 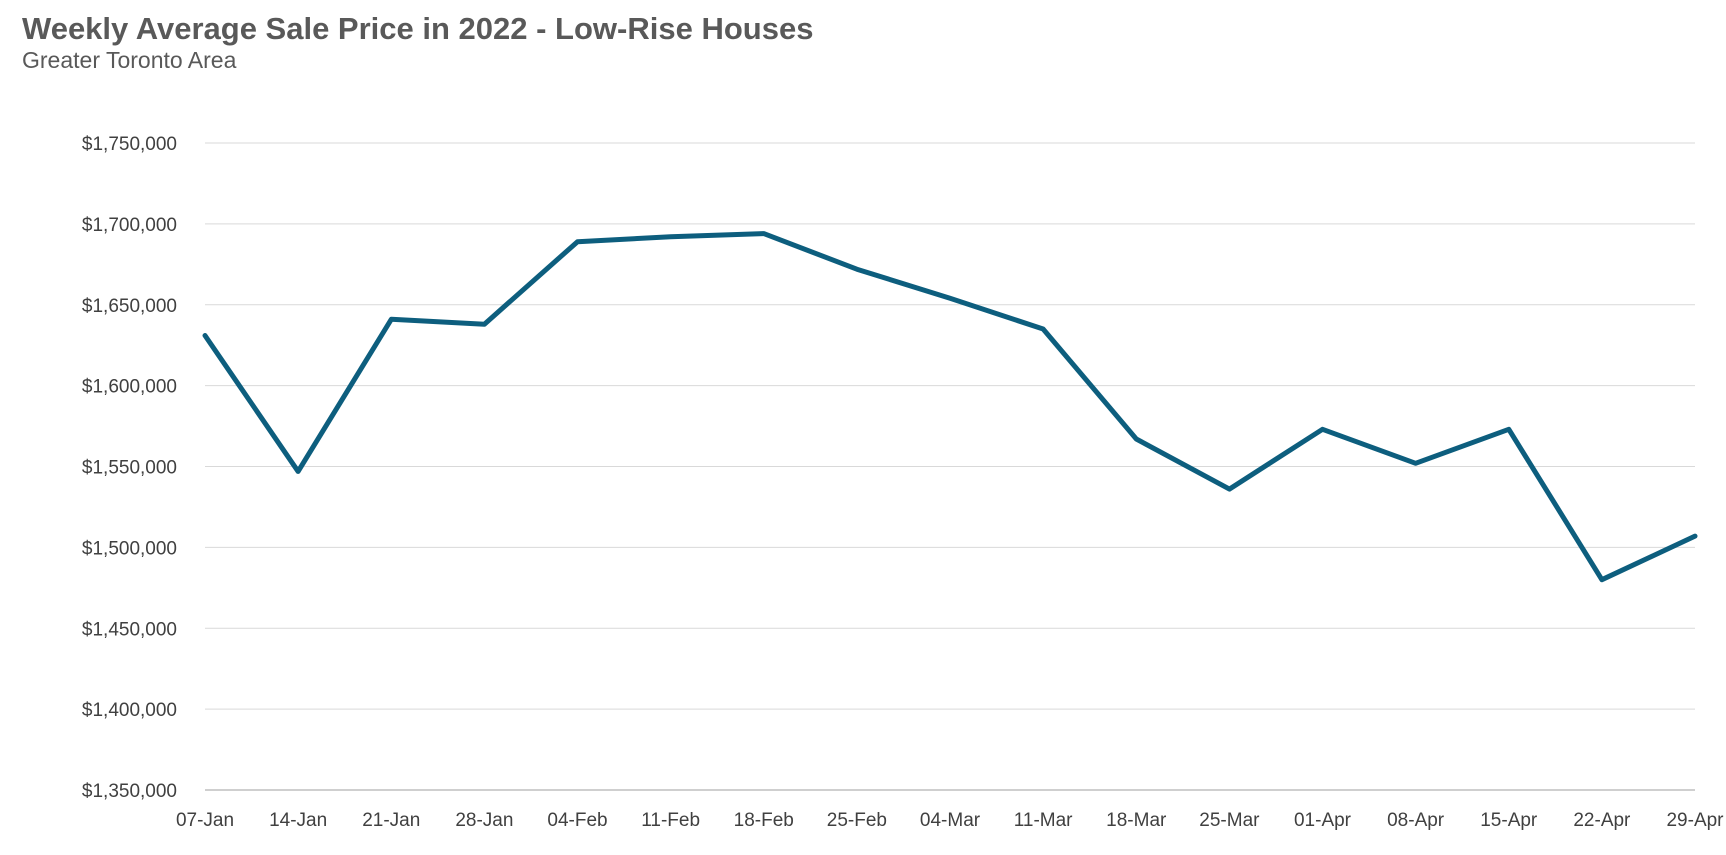 I want to click on y-tick-label: $1,550,000, so click(x=129, y=468).